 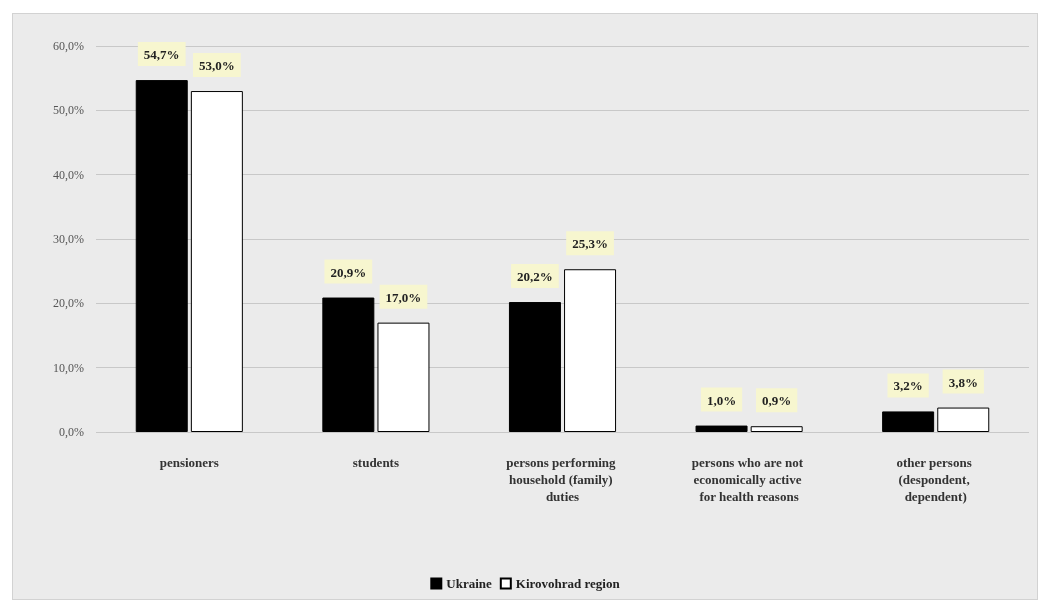 What do you see at coordinates (161, 55) in the screenshot?
I see `data-label: 54,7%` at bounding box center [161, 55].